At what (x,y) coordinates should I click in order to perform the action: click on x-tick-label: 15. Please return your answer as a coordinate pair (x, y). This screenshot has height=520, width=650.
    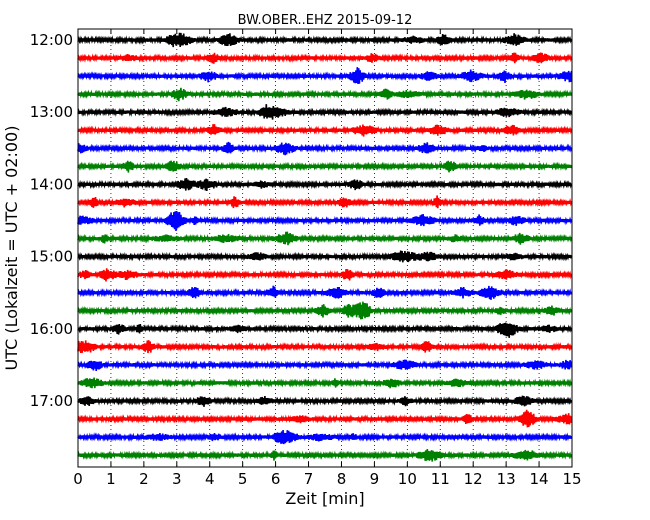
    Looking at the image, I should click on (571, 479).